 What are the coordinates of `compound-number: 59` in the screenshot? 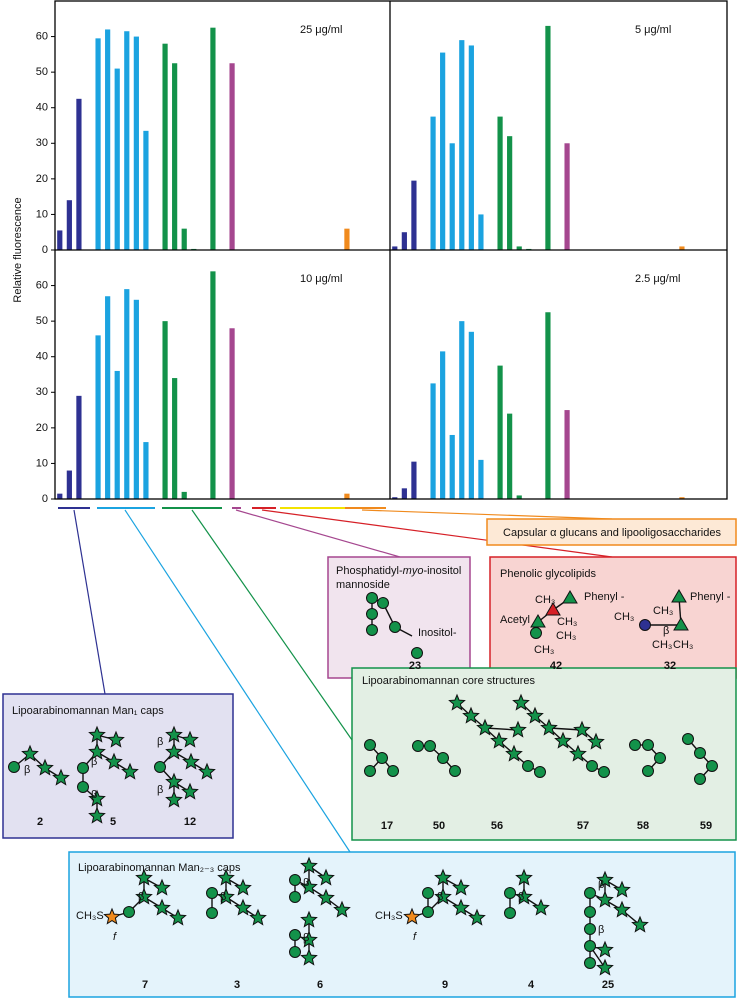 It's located at (706, 826).